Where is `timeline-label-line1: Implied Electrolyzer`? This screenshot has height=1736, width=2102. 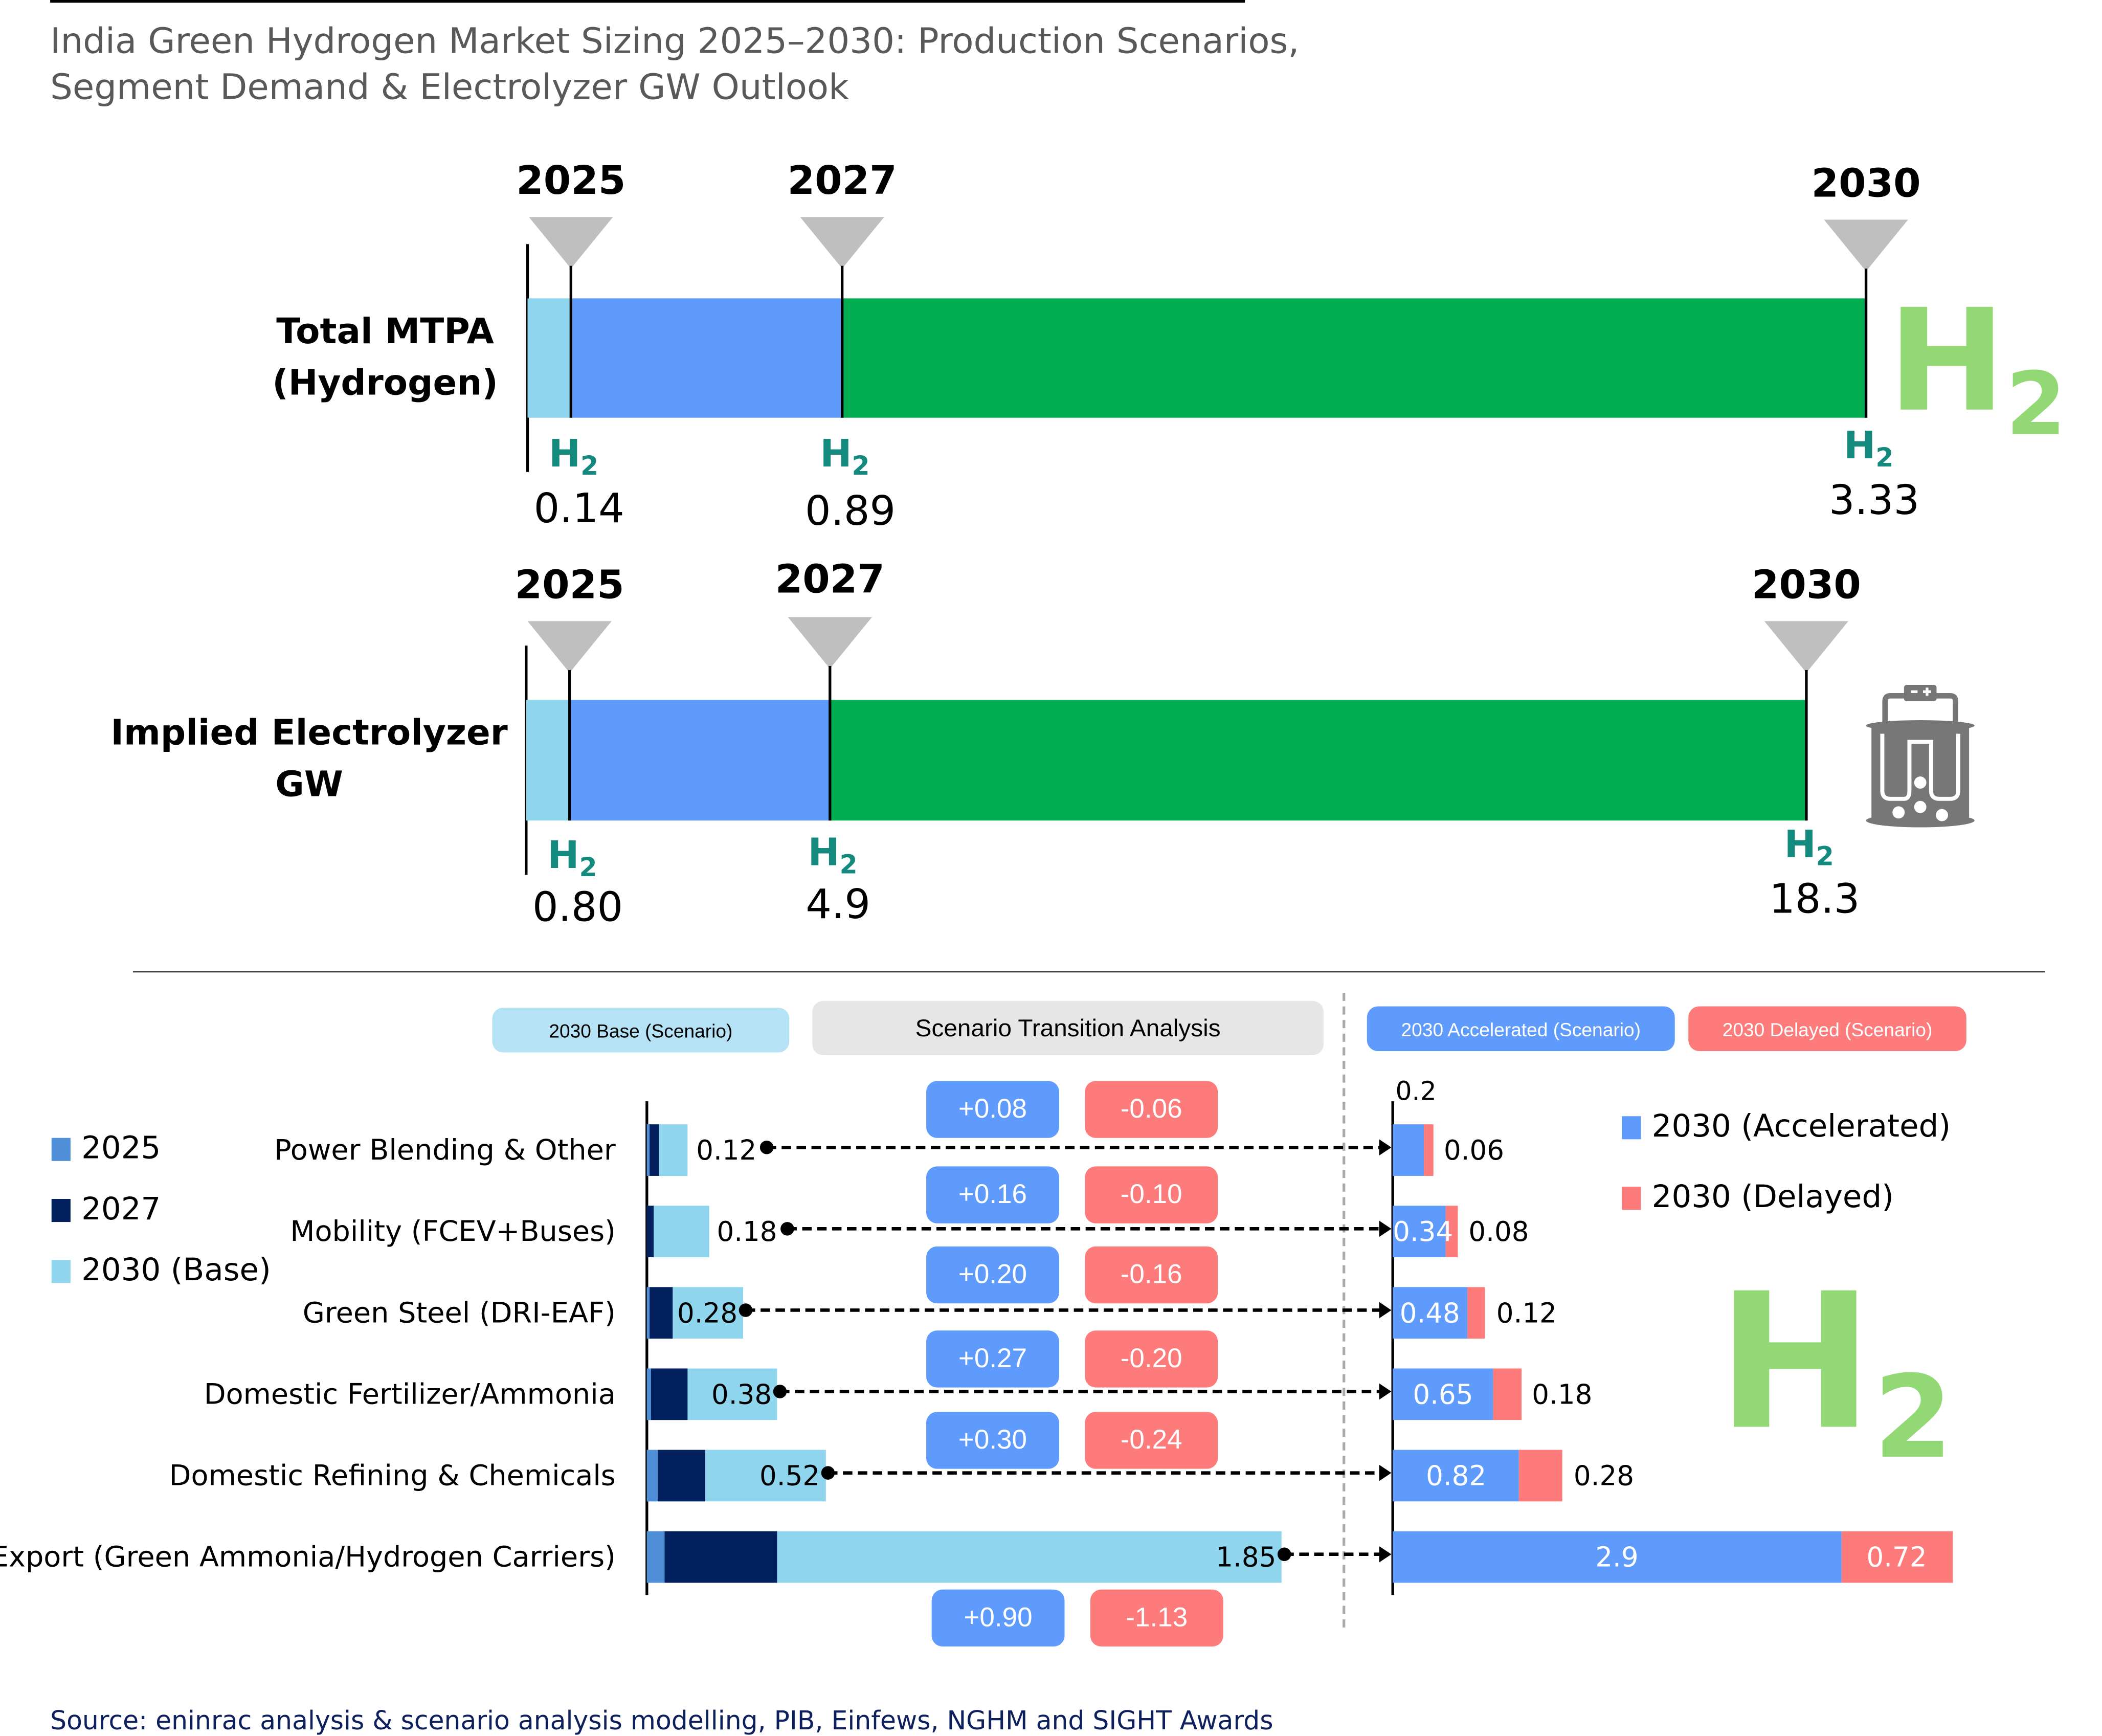 timeline-label-line1: Implied Electrolyzer is located at coordinates (309, 733).